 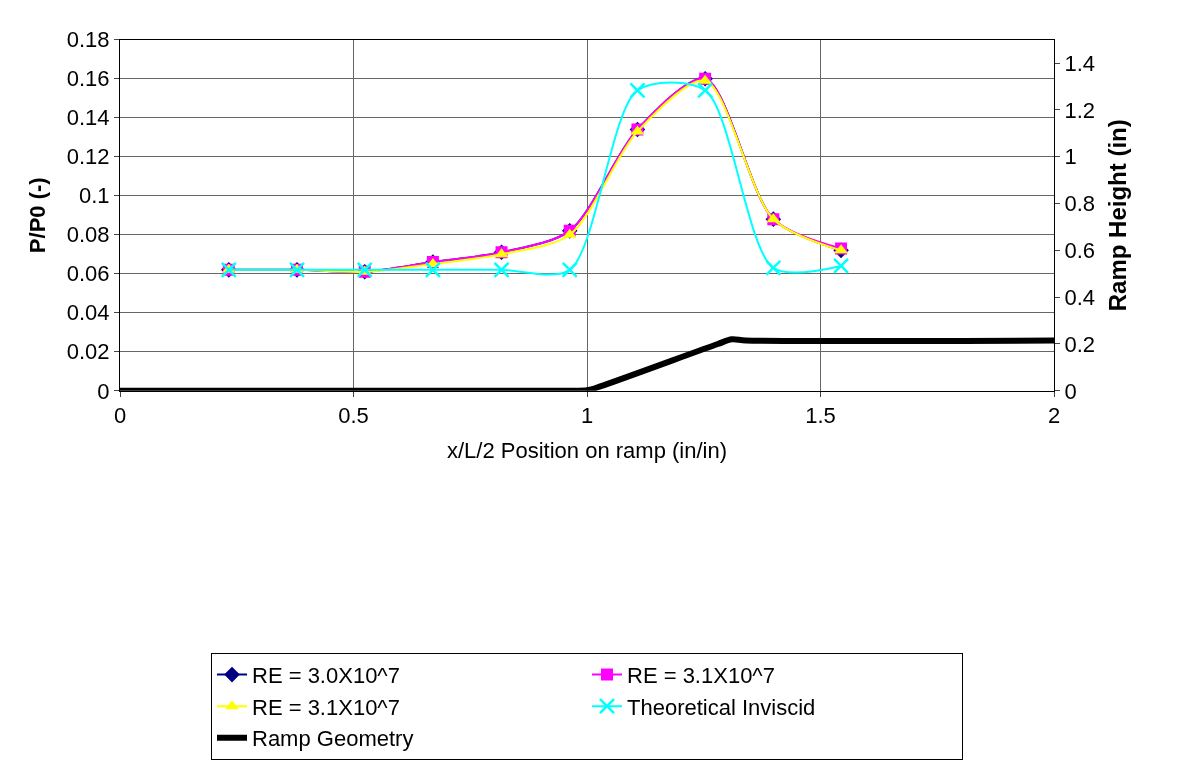 What do you see at coordinates (88, 40) in the screenshot?
I see `y-tick-label: 0.18` at bounding box center [88, 40].